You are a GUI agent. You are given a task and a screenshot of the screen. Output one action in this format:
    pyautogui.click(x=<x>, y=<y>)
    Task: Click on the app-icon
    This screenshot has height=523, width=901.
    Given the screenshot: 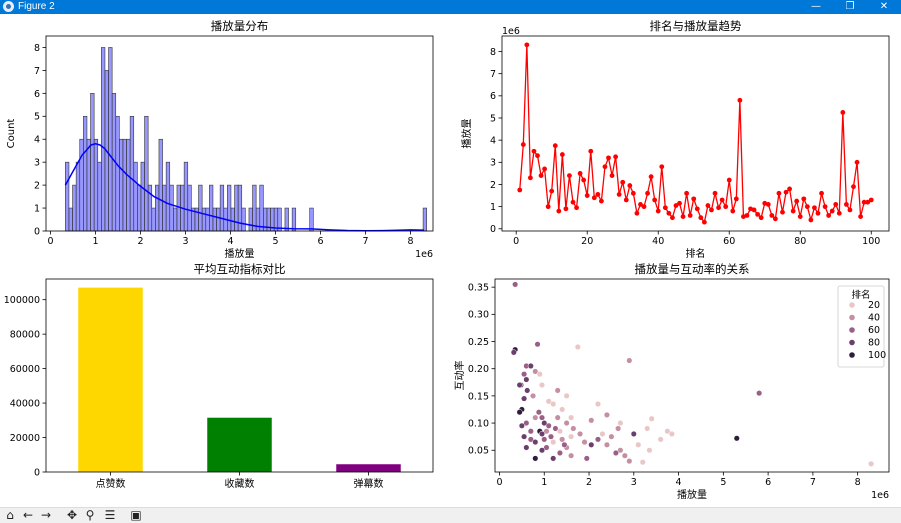 What is the action you would take?
    pyautogui.click(x=8, y=6)
    